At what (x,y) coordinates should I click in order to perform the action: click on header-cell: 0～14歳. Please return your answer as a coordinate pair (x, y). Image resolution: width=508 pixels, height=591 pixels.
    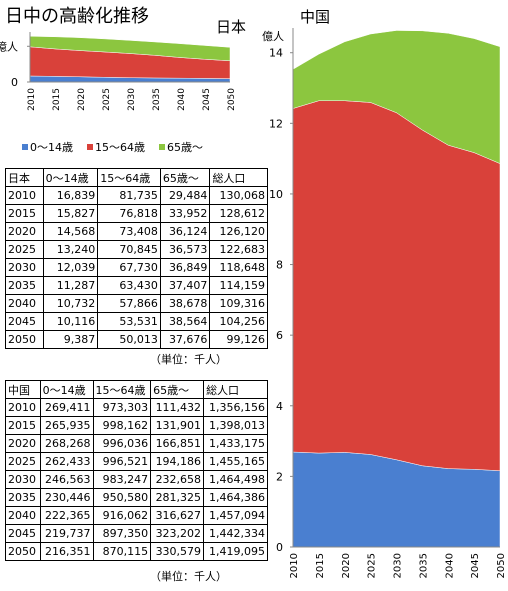
    Looking at the image, I should click on (70, 177).